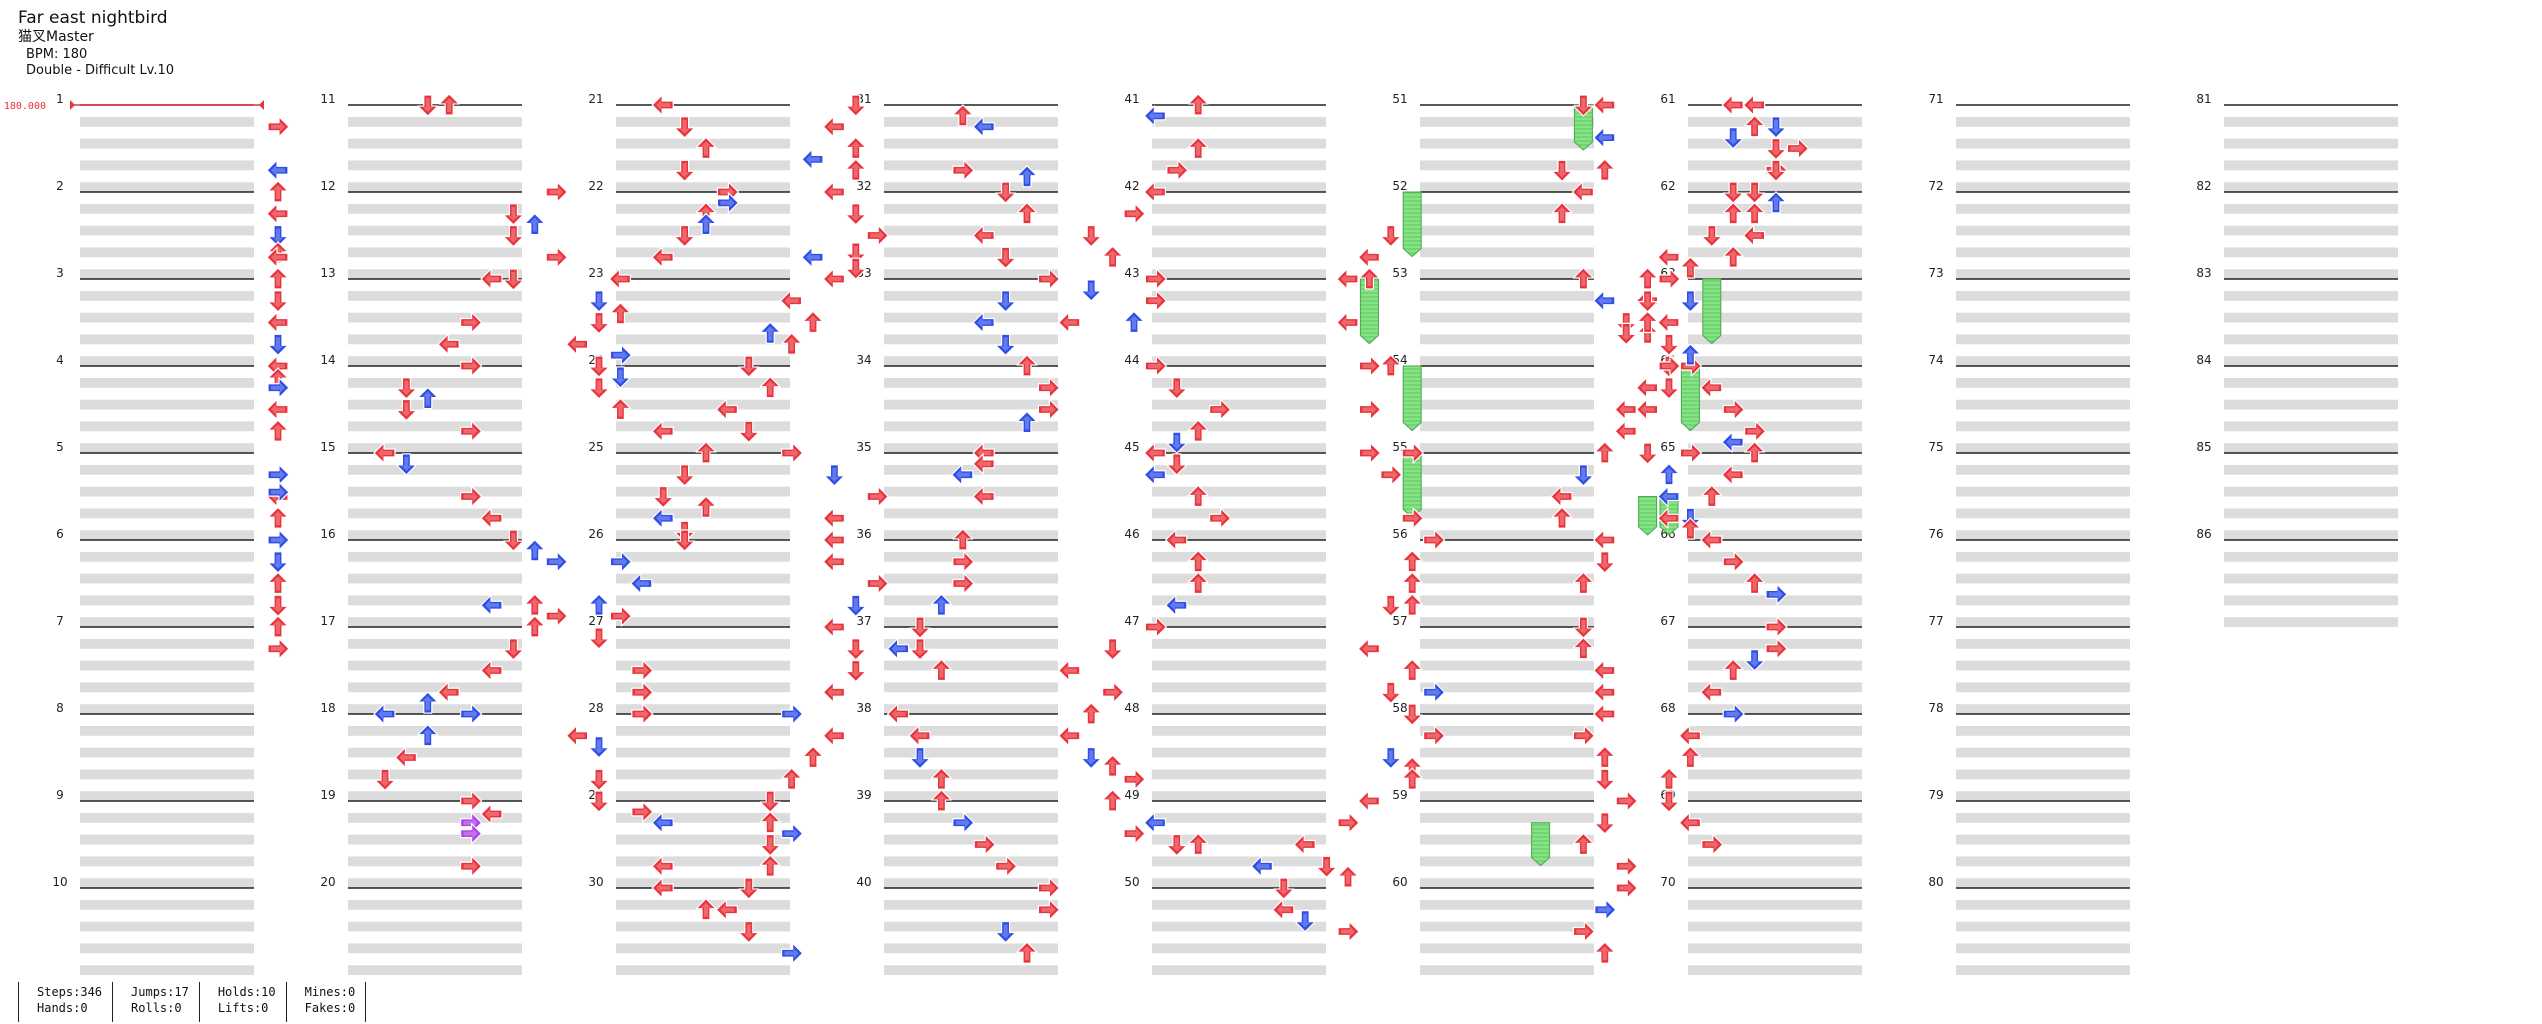 Image resolution: width=2542 pixels, height=1024 pixels. Describe the element at coordinates (2203, 99) in the screenshot. I see `measure-number: 81` at that location.